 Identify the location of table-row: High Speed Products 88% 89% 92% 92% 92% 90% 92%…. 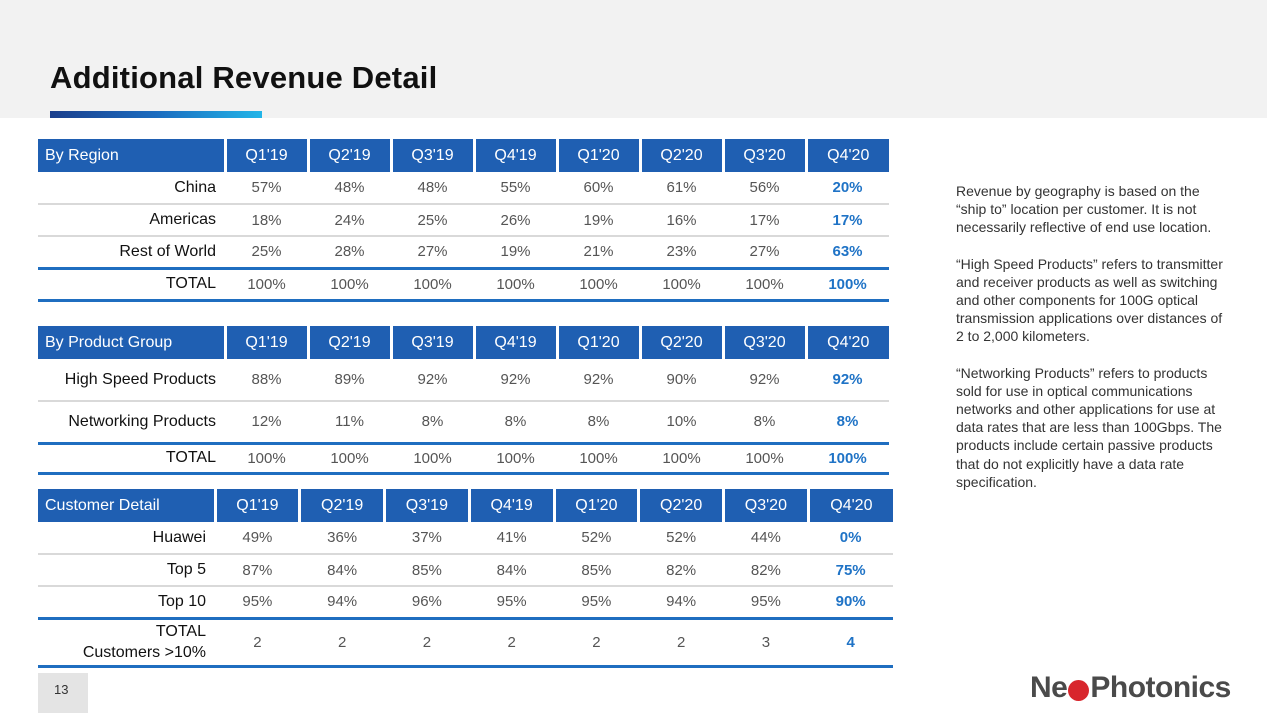
(463, 380).